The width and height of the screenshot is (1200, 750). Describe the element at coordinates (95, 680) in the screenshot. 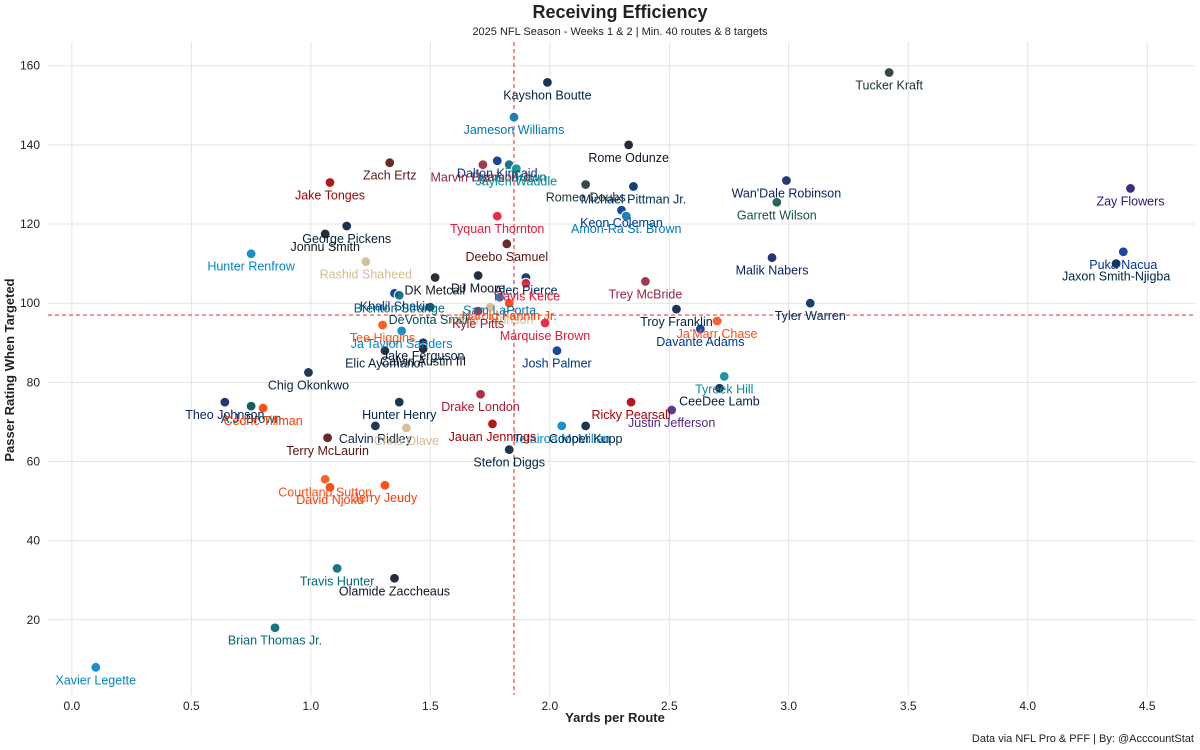

I see `point-label: Xavier Legette` at that location.